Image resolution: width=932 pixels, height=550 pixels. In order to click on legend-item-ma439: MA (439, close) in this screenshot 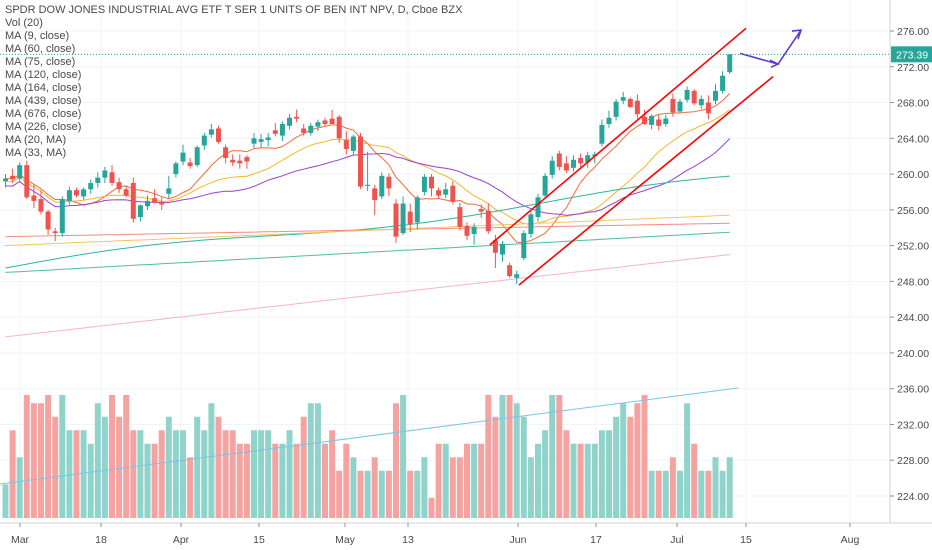, I will do `click(43, 101)`.